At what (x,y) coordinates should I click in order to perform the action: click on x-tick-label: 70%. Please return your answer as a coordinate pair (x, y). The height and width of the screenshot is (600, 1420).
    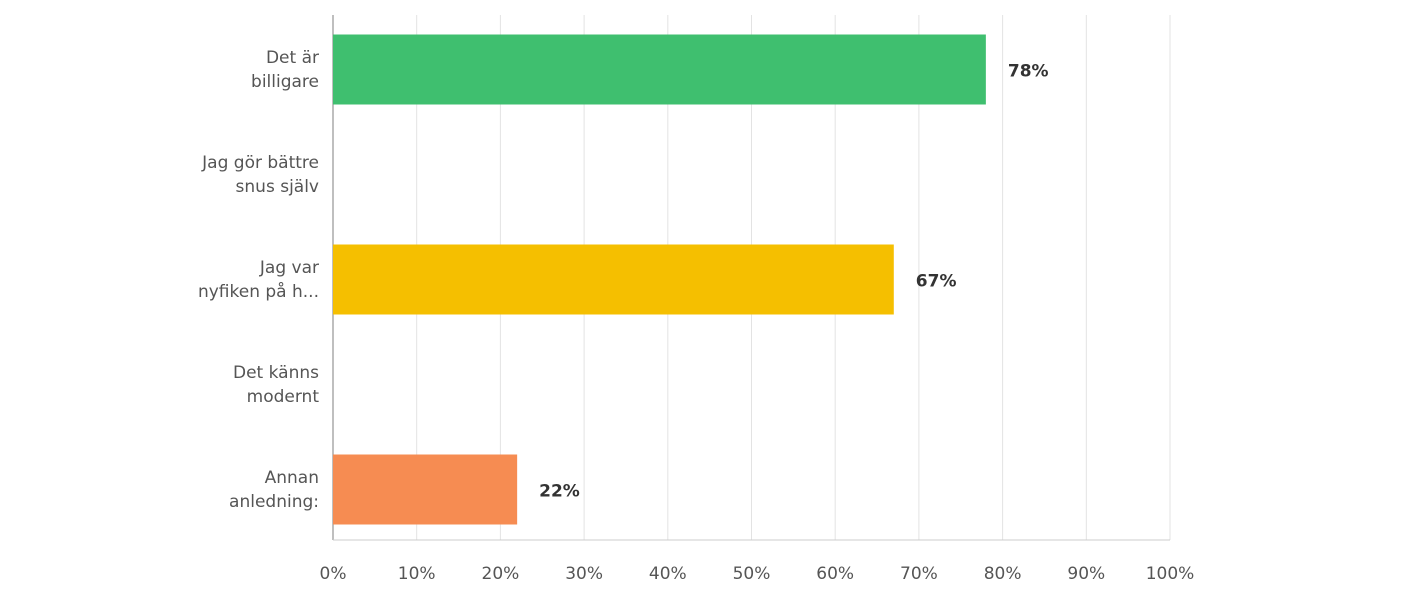
    Looking at the image, I should click on (919, 574).